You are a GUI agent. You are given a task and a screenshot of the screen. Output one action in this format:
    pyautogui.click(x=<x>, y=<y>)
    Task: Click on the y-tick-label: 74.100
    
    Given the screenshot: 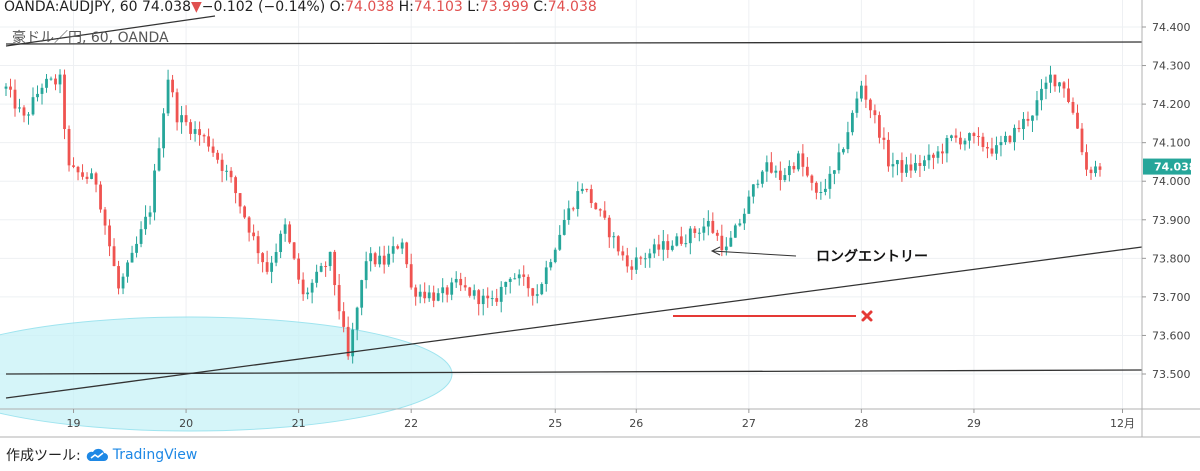 What is the action you would take?
    pyautogui.click(x=1171, y=143)
    